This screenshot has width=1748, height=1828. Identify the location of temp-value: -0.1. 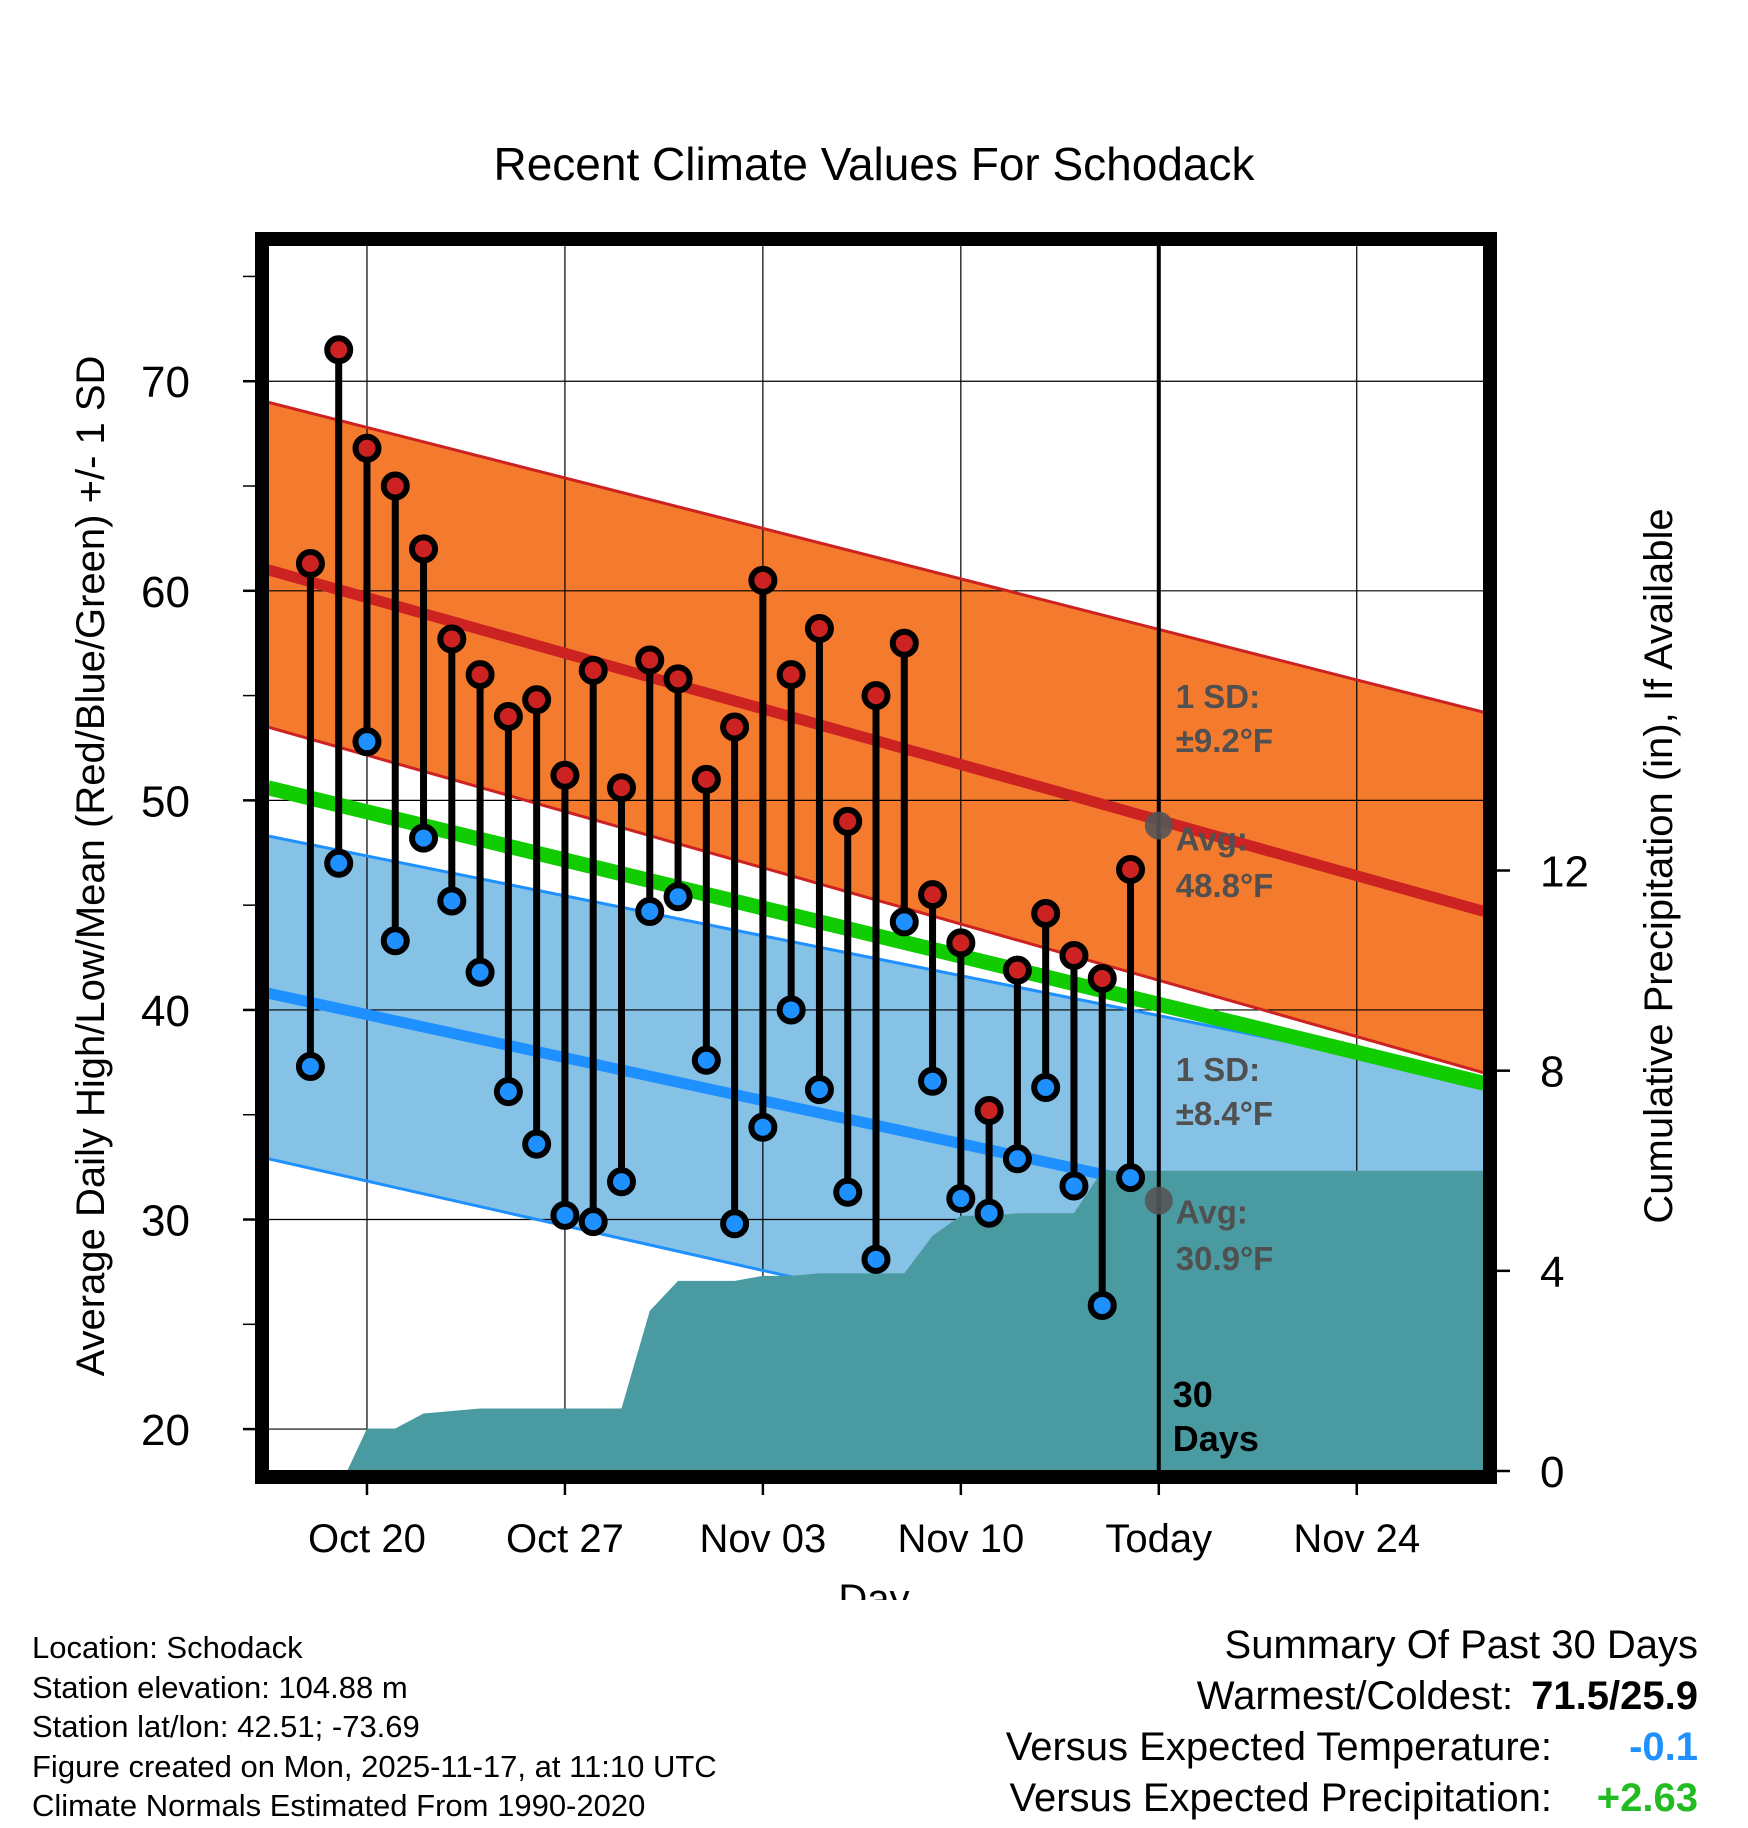
(1663, 1747).